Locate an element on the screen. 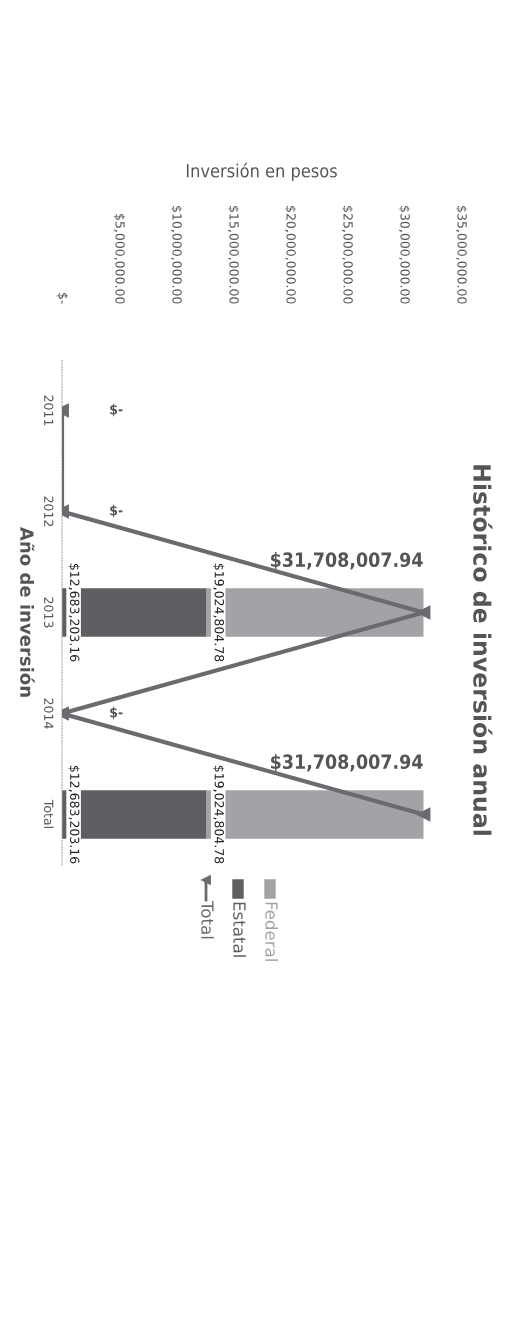  y-tick-label: 2014 is located at coordinates (48, 713).